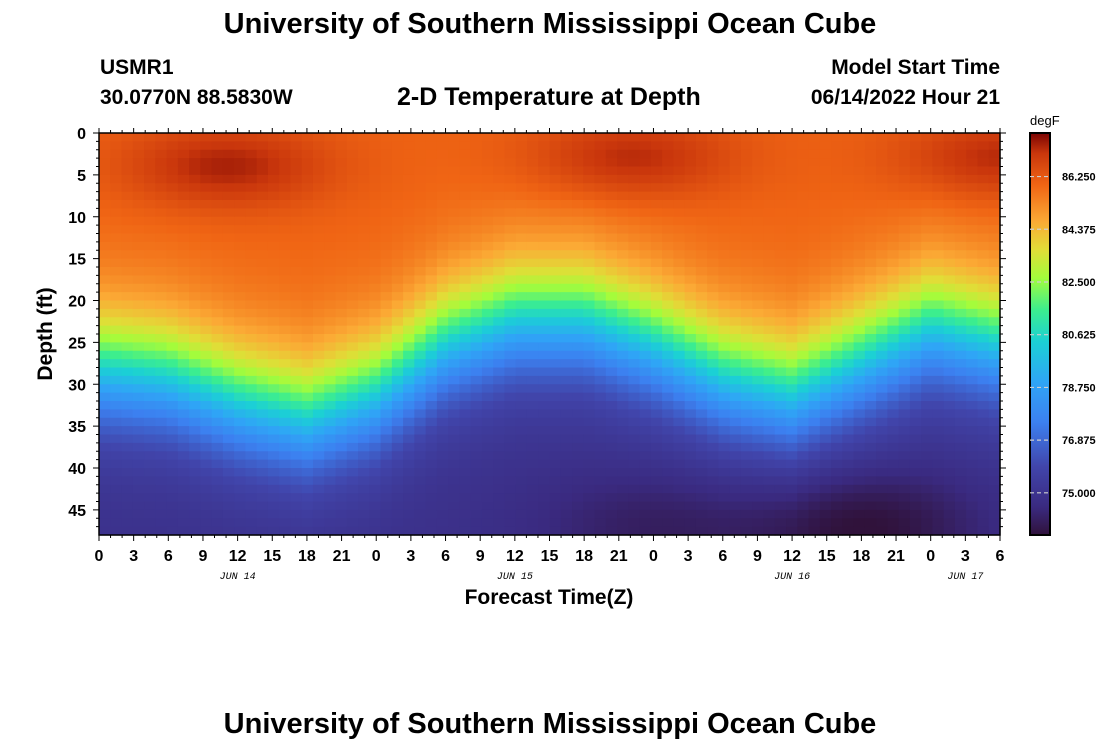  What do you see at coordinates (168, 556) in the screenshot?
I see `x-tick-label: 6` at bounding box center [168, 556].